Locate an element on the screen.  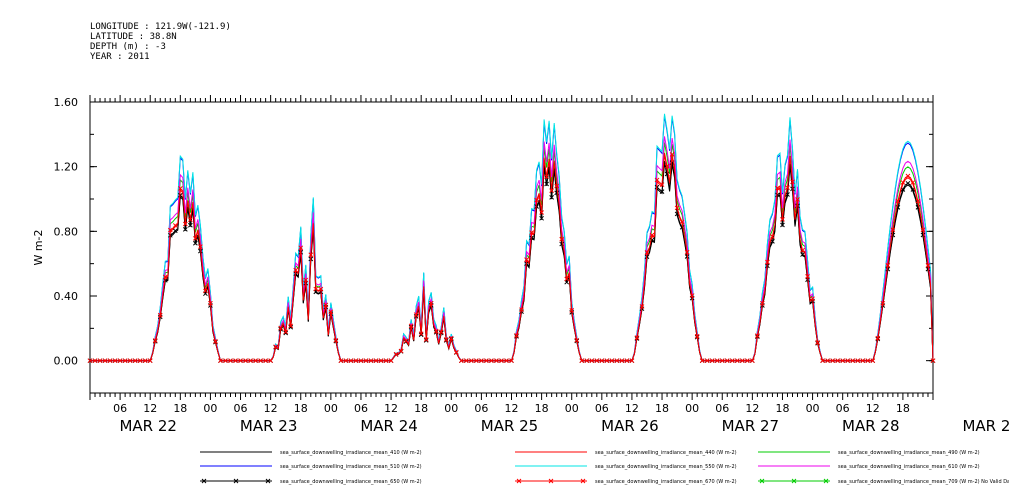
x-day-label: MAR 27 is located at coordinates (750, 426).